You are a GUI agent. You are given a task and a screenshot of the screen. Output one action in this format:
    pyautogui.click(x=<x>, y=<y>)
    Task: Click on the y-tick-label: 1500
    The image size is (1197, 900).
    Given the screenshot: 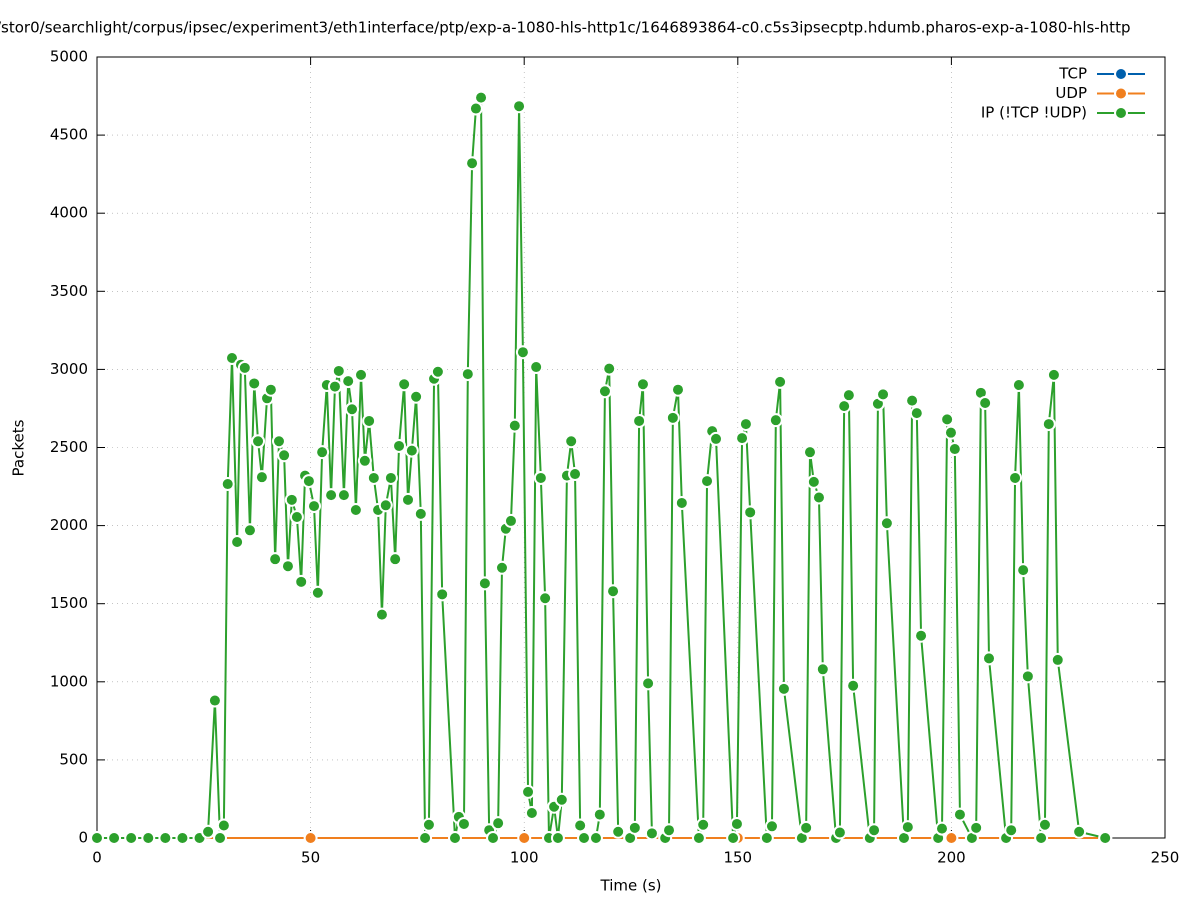 What is the action you would take?
    pyautogui.click(x=69, y=603)
    